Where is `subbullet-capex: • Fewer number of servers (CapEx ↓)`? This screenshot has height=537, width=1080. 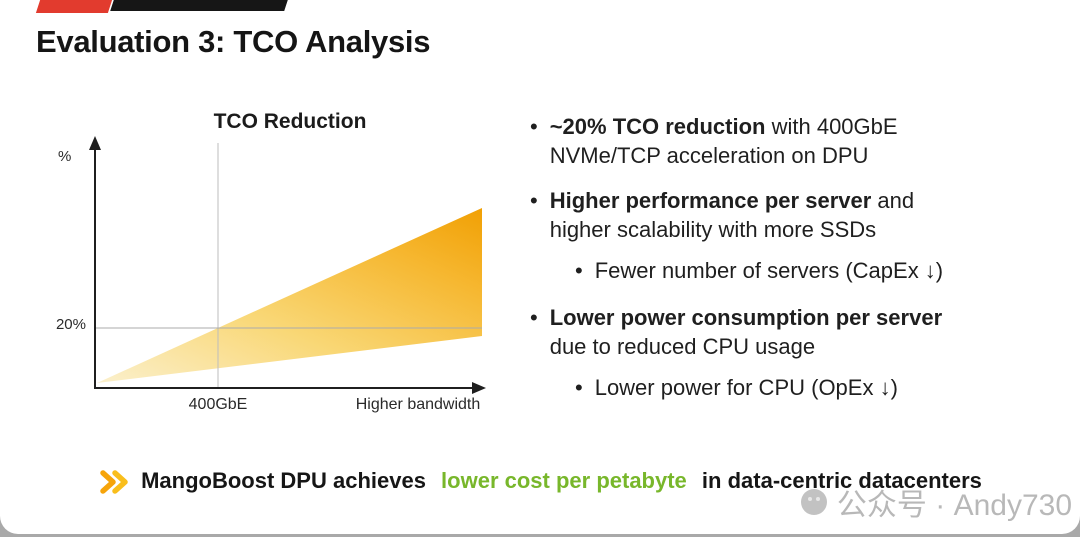 subbullet-capex: • Fewer number of servers (CapEx ↓) is located at coordinates (807, 270).